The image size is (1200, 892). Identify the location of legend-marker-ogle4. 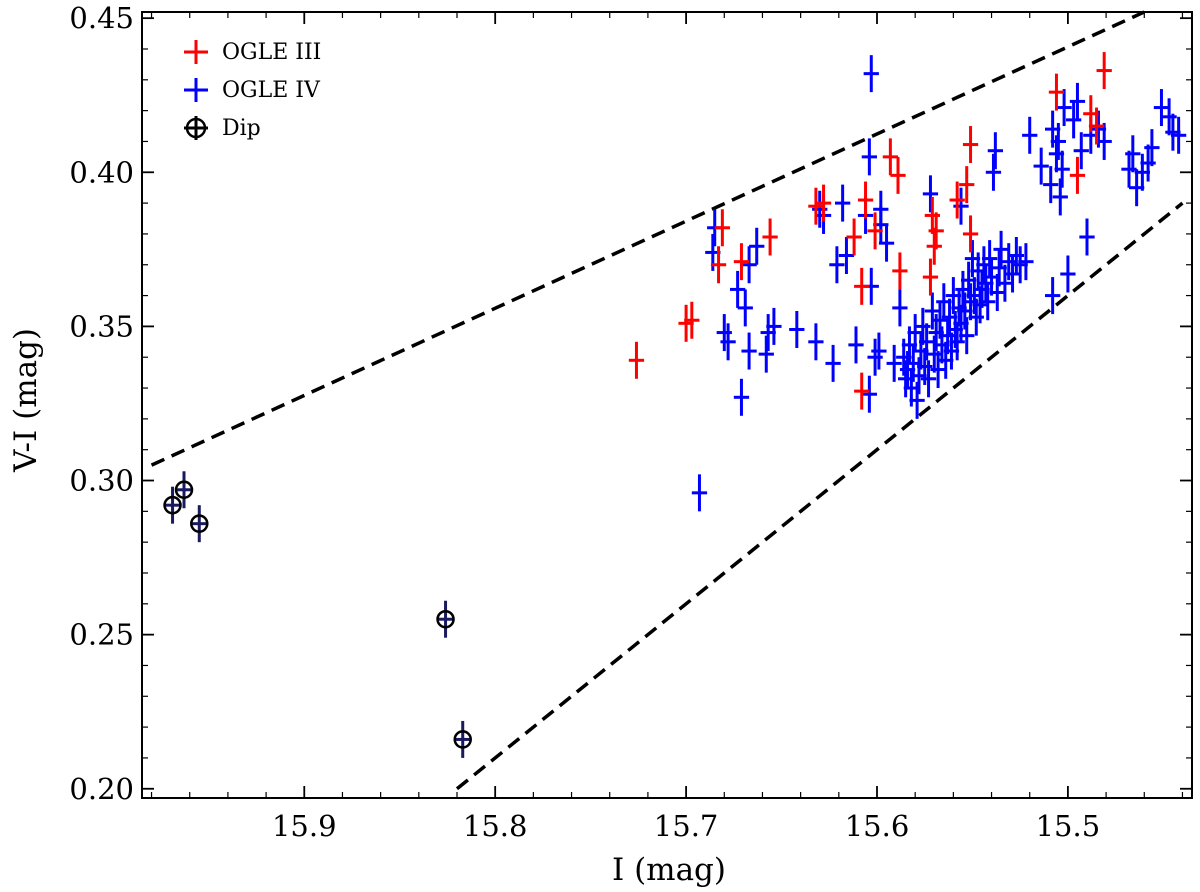
(196, 90).